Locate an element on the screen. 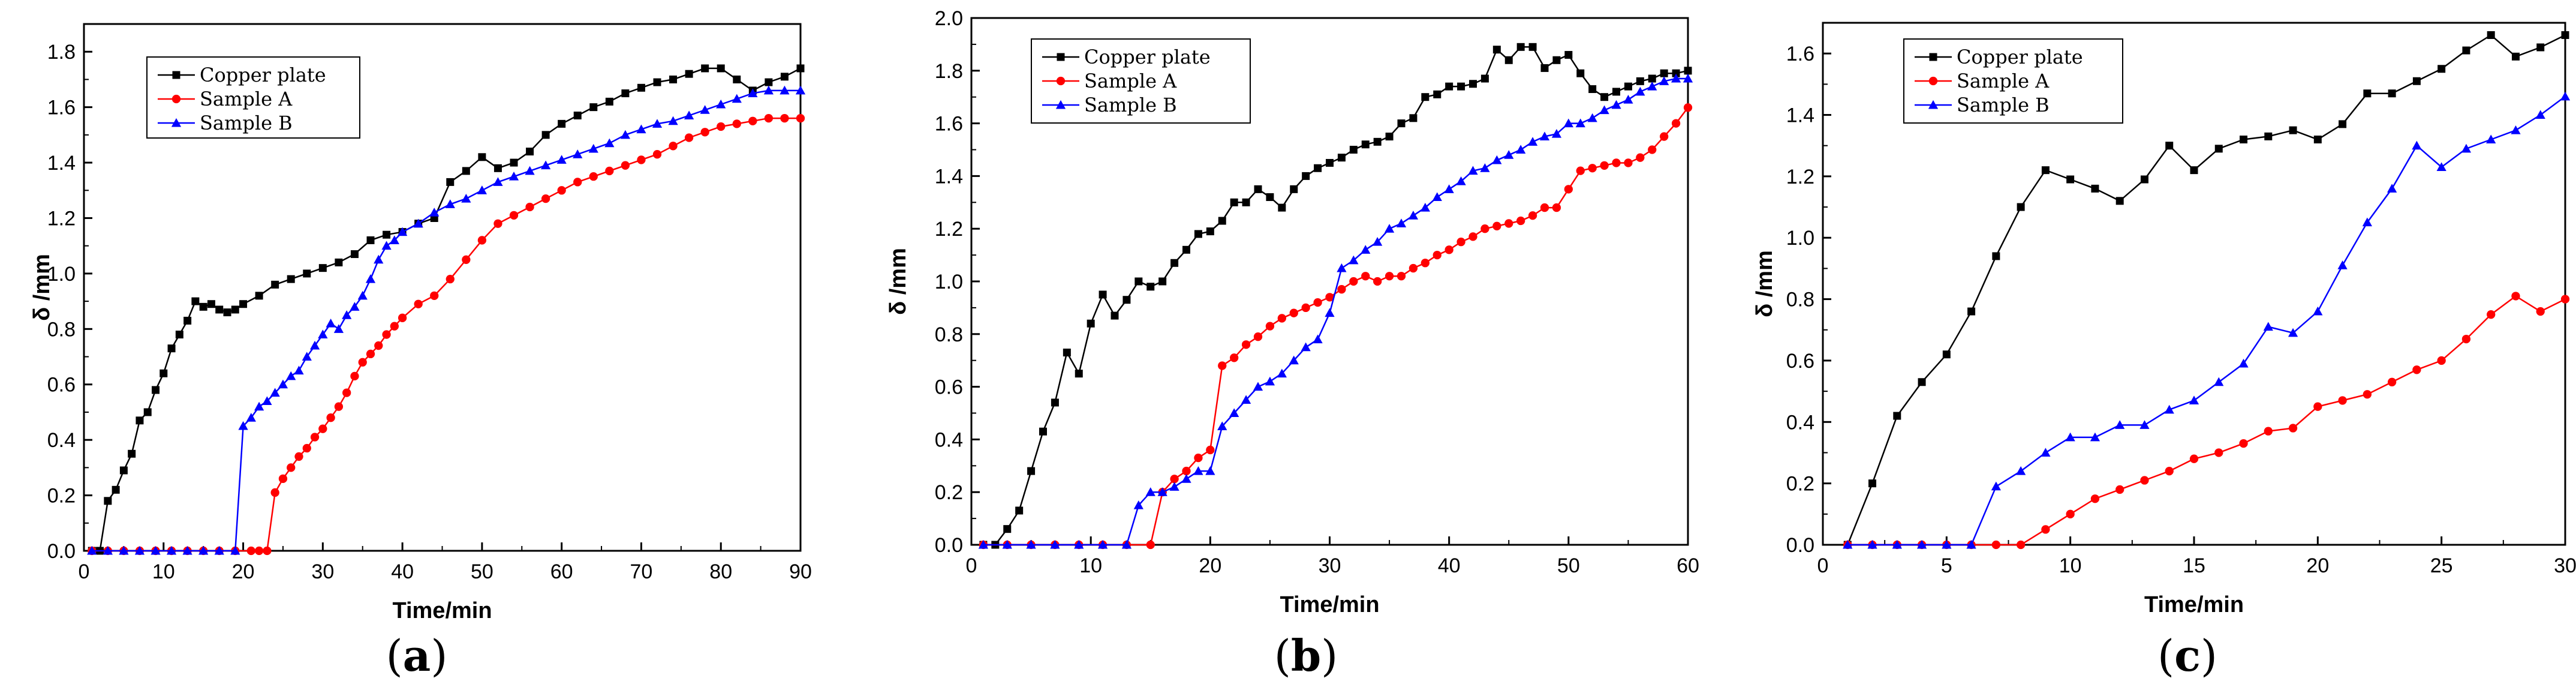 Image resolution: width=2576 pixels, height=693 pixels. legend-box is located at coordinates (253, 97).